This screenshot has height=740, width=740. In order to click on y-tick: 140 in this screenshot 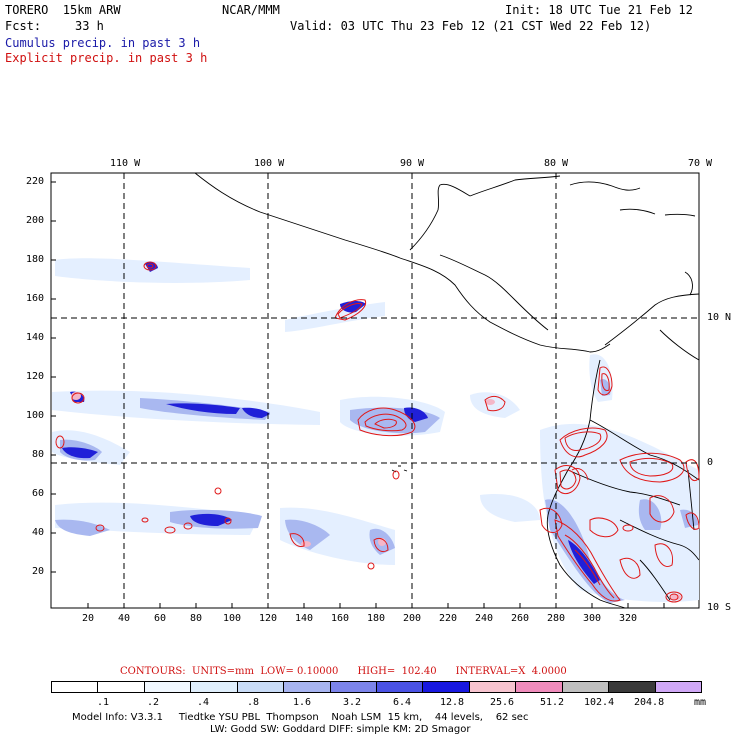, I will do `click(35, 337)`.